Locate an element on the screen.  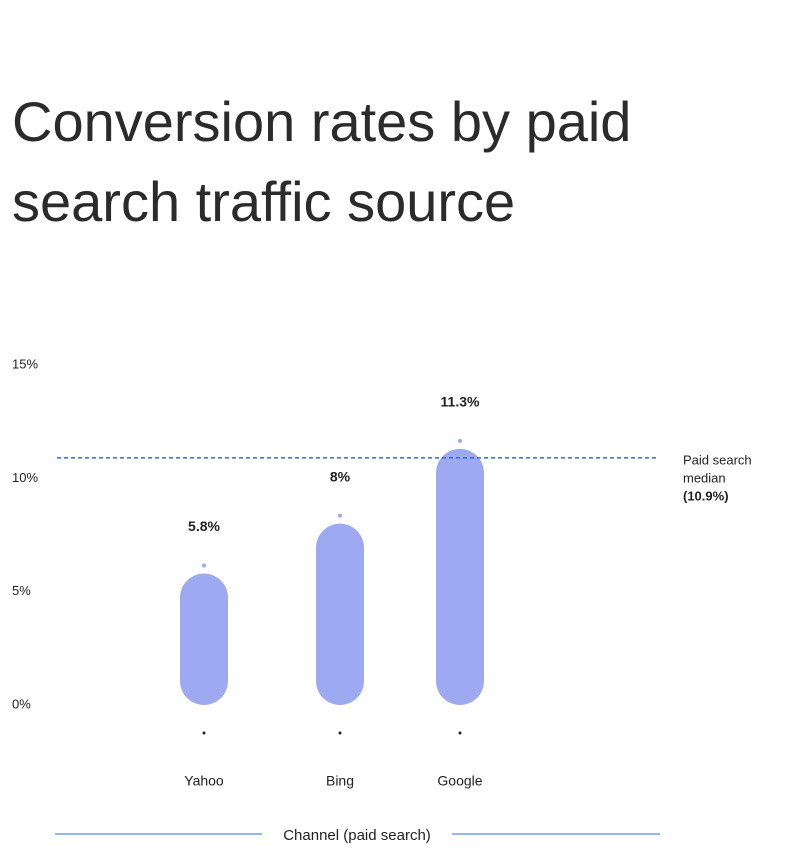
y-tick-label: 10% is located at coordinates (25, 477).